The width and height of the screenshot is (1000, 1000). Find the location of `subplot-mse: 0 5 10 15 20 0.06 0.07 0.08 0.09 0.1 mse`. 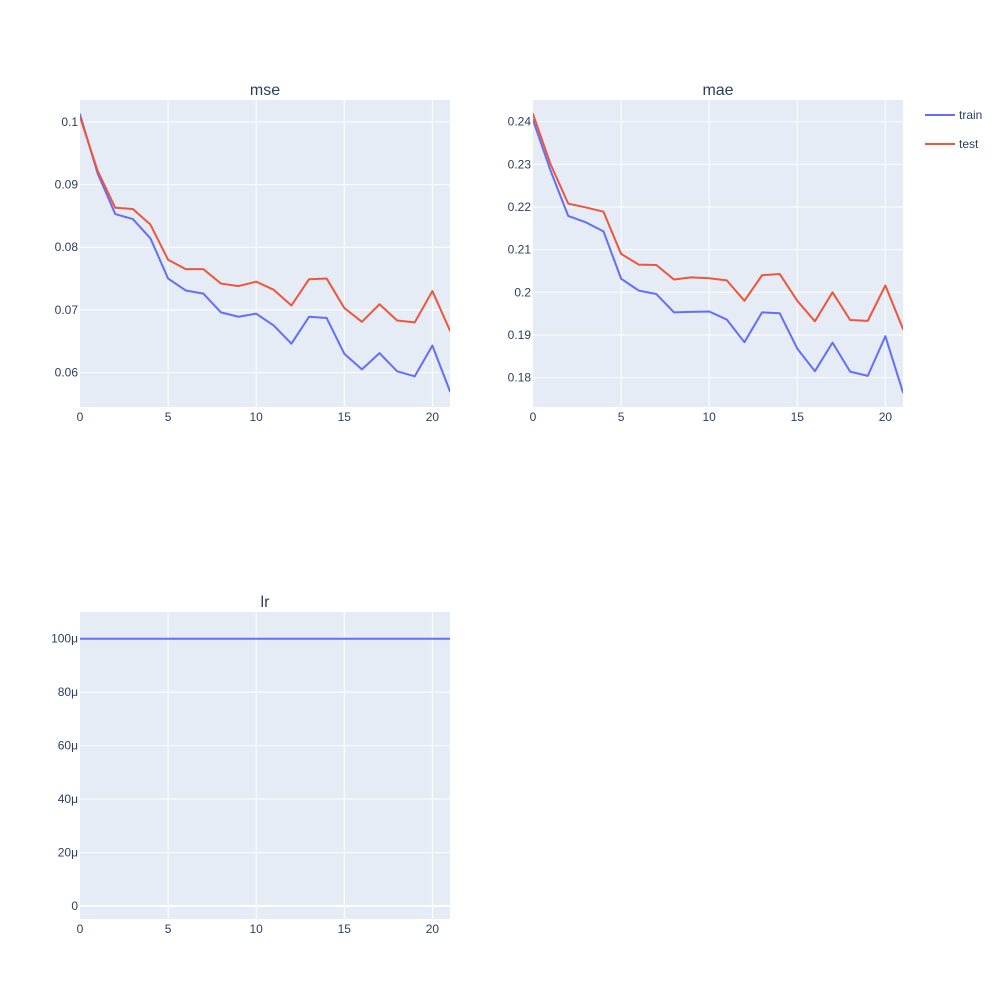

subplot-mse: 0 5 10 15 20 0.06 0.07 0.08 0.09 0.1 mse is located at coordinates (252, 253).